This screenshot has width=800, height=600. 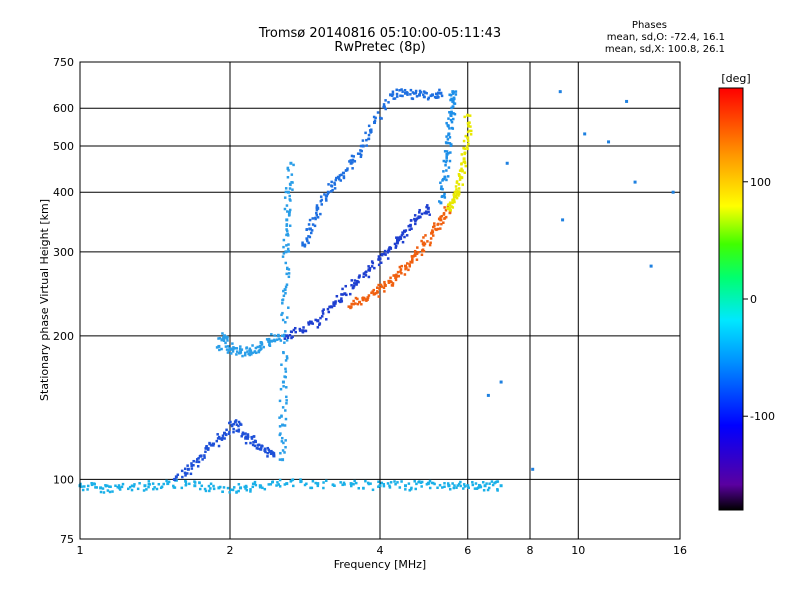 What do you see at coordinates (760, 182) in the screenshot?
I see `colorbar-tick-label: 100` at bounding box center [760, 182].